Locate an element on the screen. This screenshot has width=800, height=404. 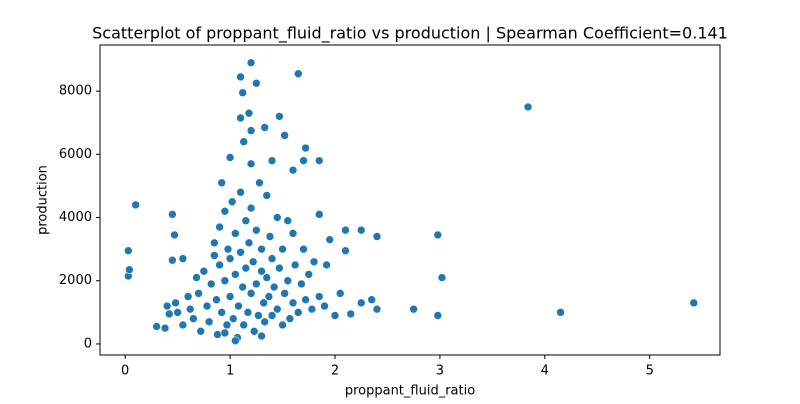
y-axis-label: production is located at coordinates (43, 200).